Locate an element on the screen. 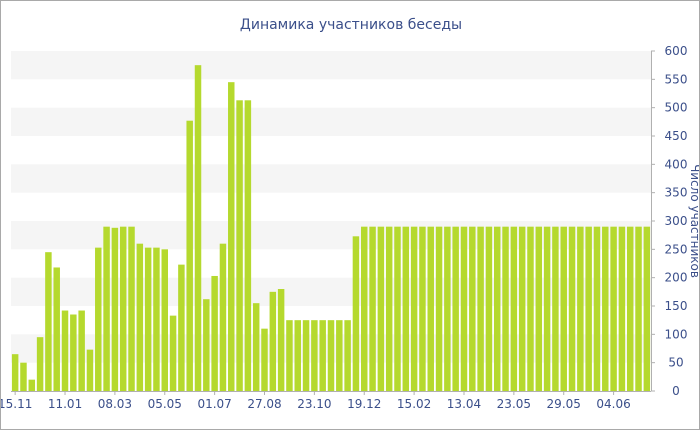 This screenshot has width=700, height=430. chart-title: Динамика участников беседы is located at coordinates (351, 25).